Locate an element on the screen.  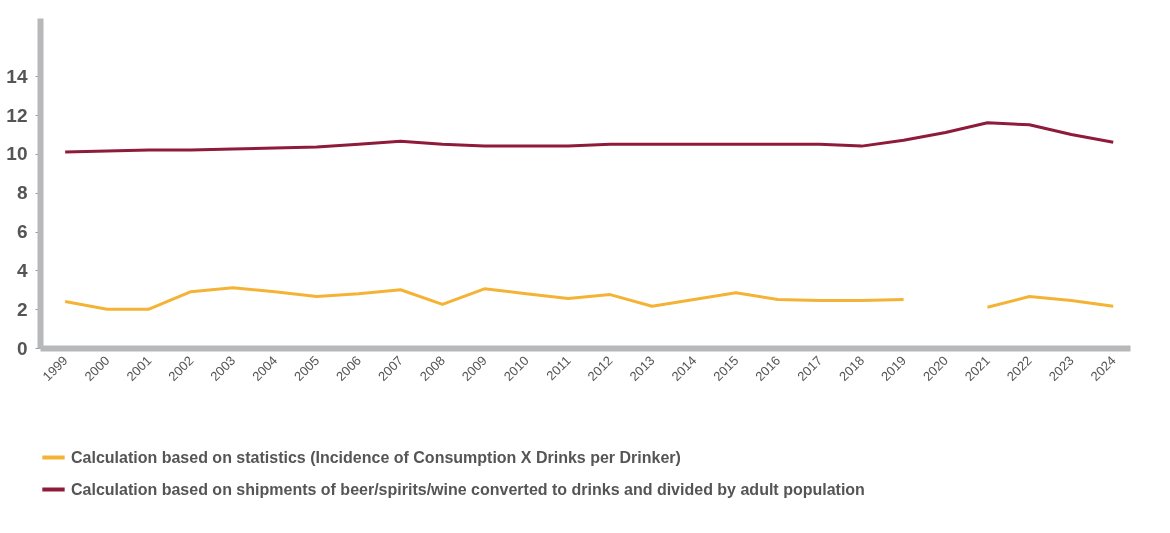
y-tick-label: 4 is located at coordinates (22, 270).